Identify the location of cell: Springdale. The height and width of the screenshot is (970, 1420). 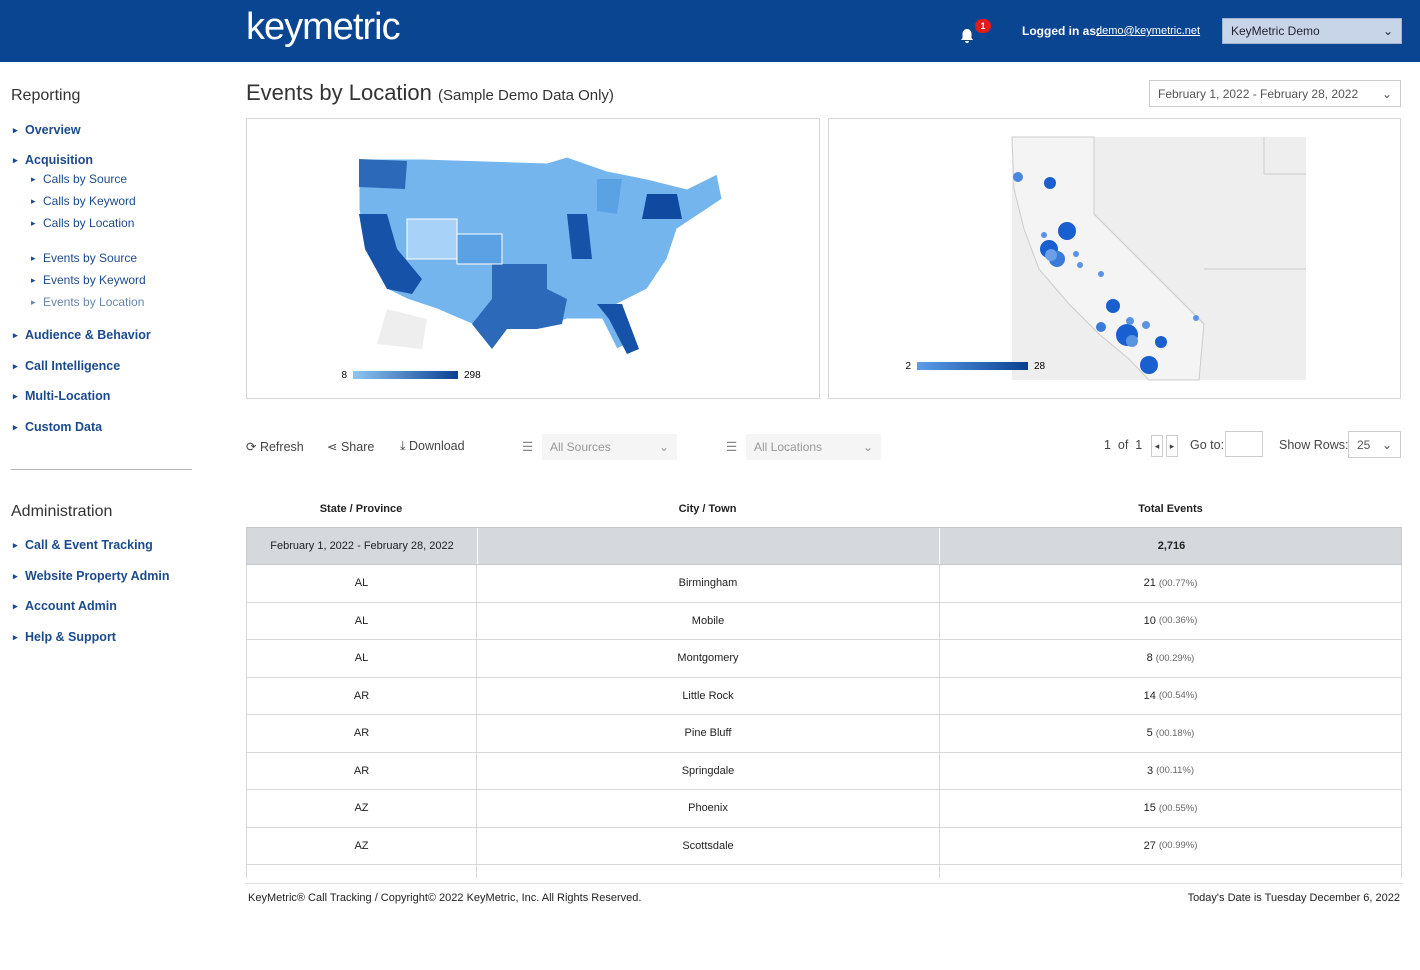
(707, 770).